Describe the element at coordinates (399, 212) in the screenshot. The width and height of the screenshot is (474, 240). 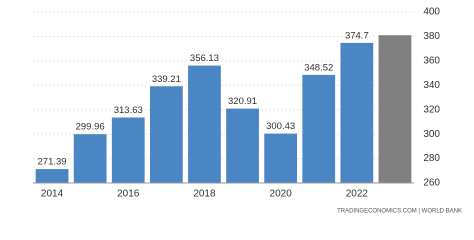
I see `source: TRADINGECONOMICS.COM | WORLD BANK` at that location.